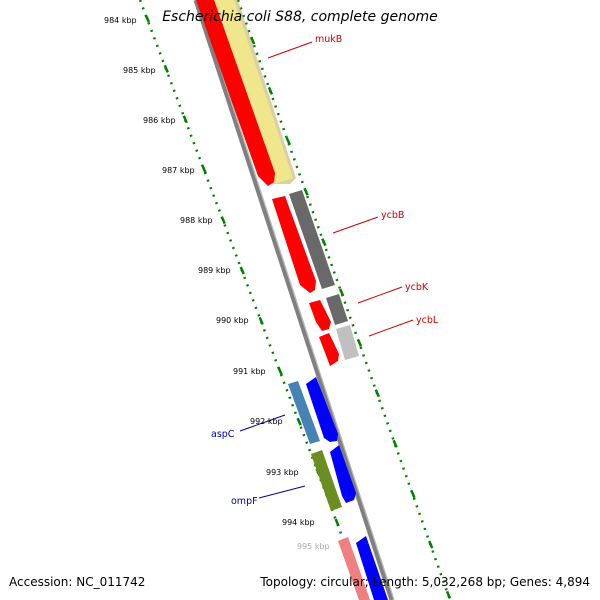 The width and height of the screenshot is (600, 600). I want to click on kbp-label: 995 kbp, so click(313, 546).